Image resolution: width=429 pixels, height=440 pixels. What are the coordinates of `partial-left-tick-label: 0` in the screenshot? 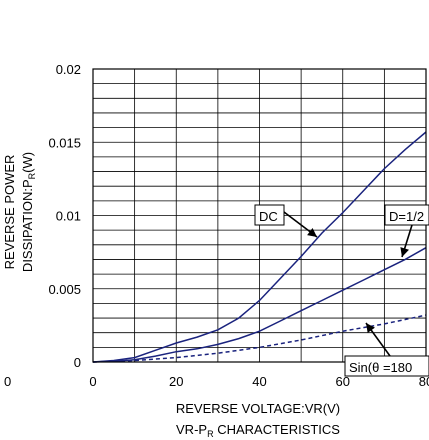 It's located at (7, 381).